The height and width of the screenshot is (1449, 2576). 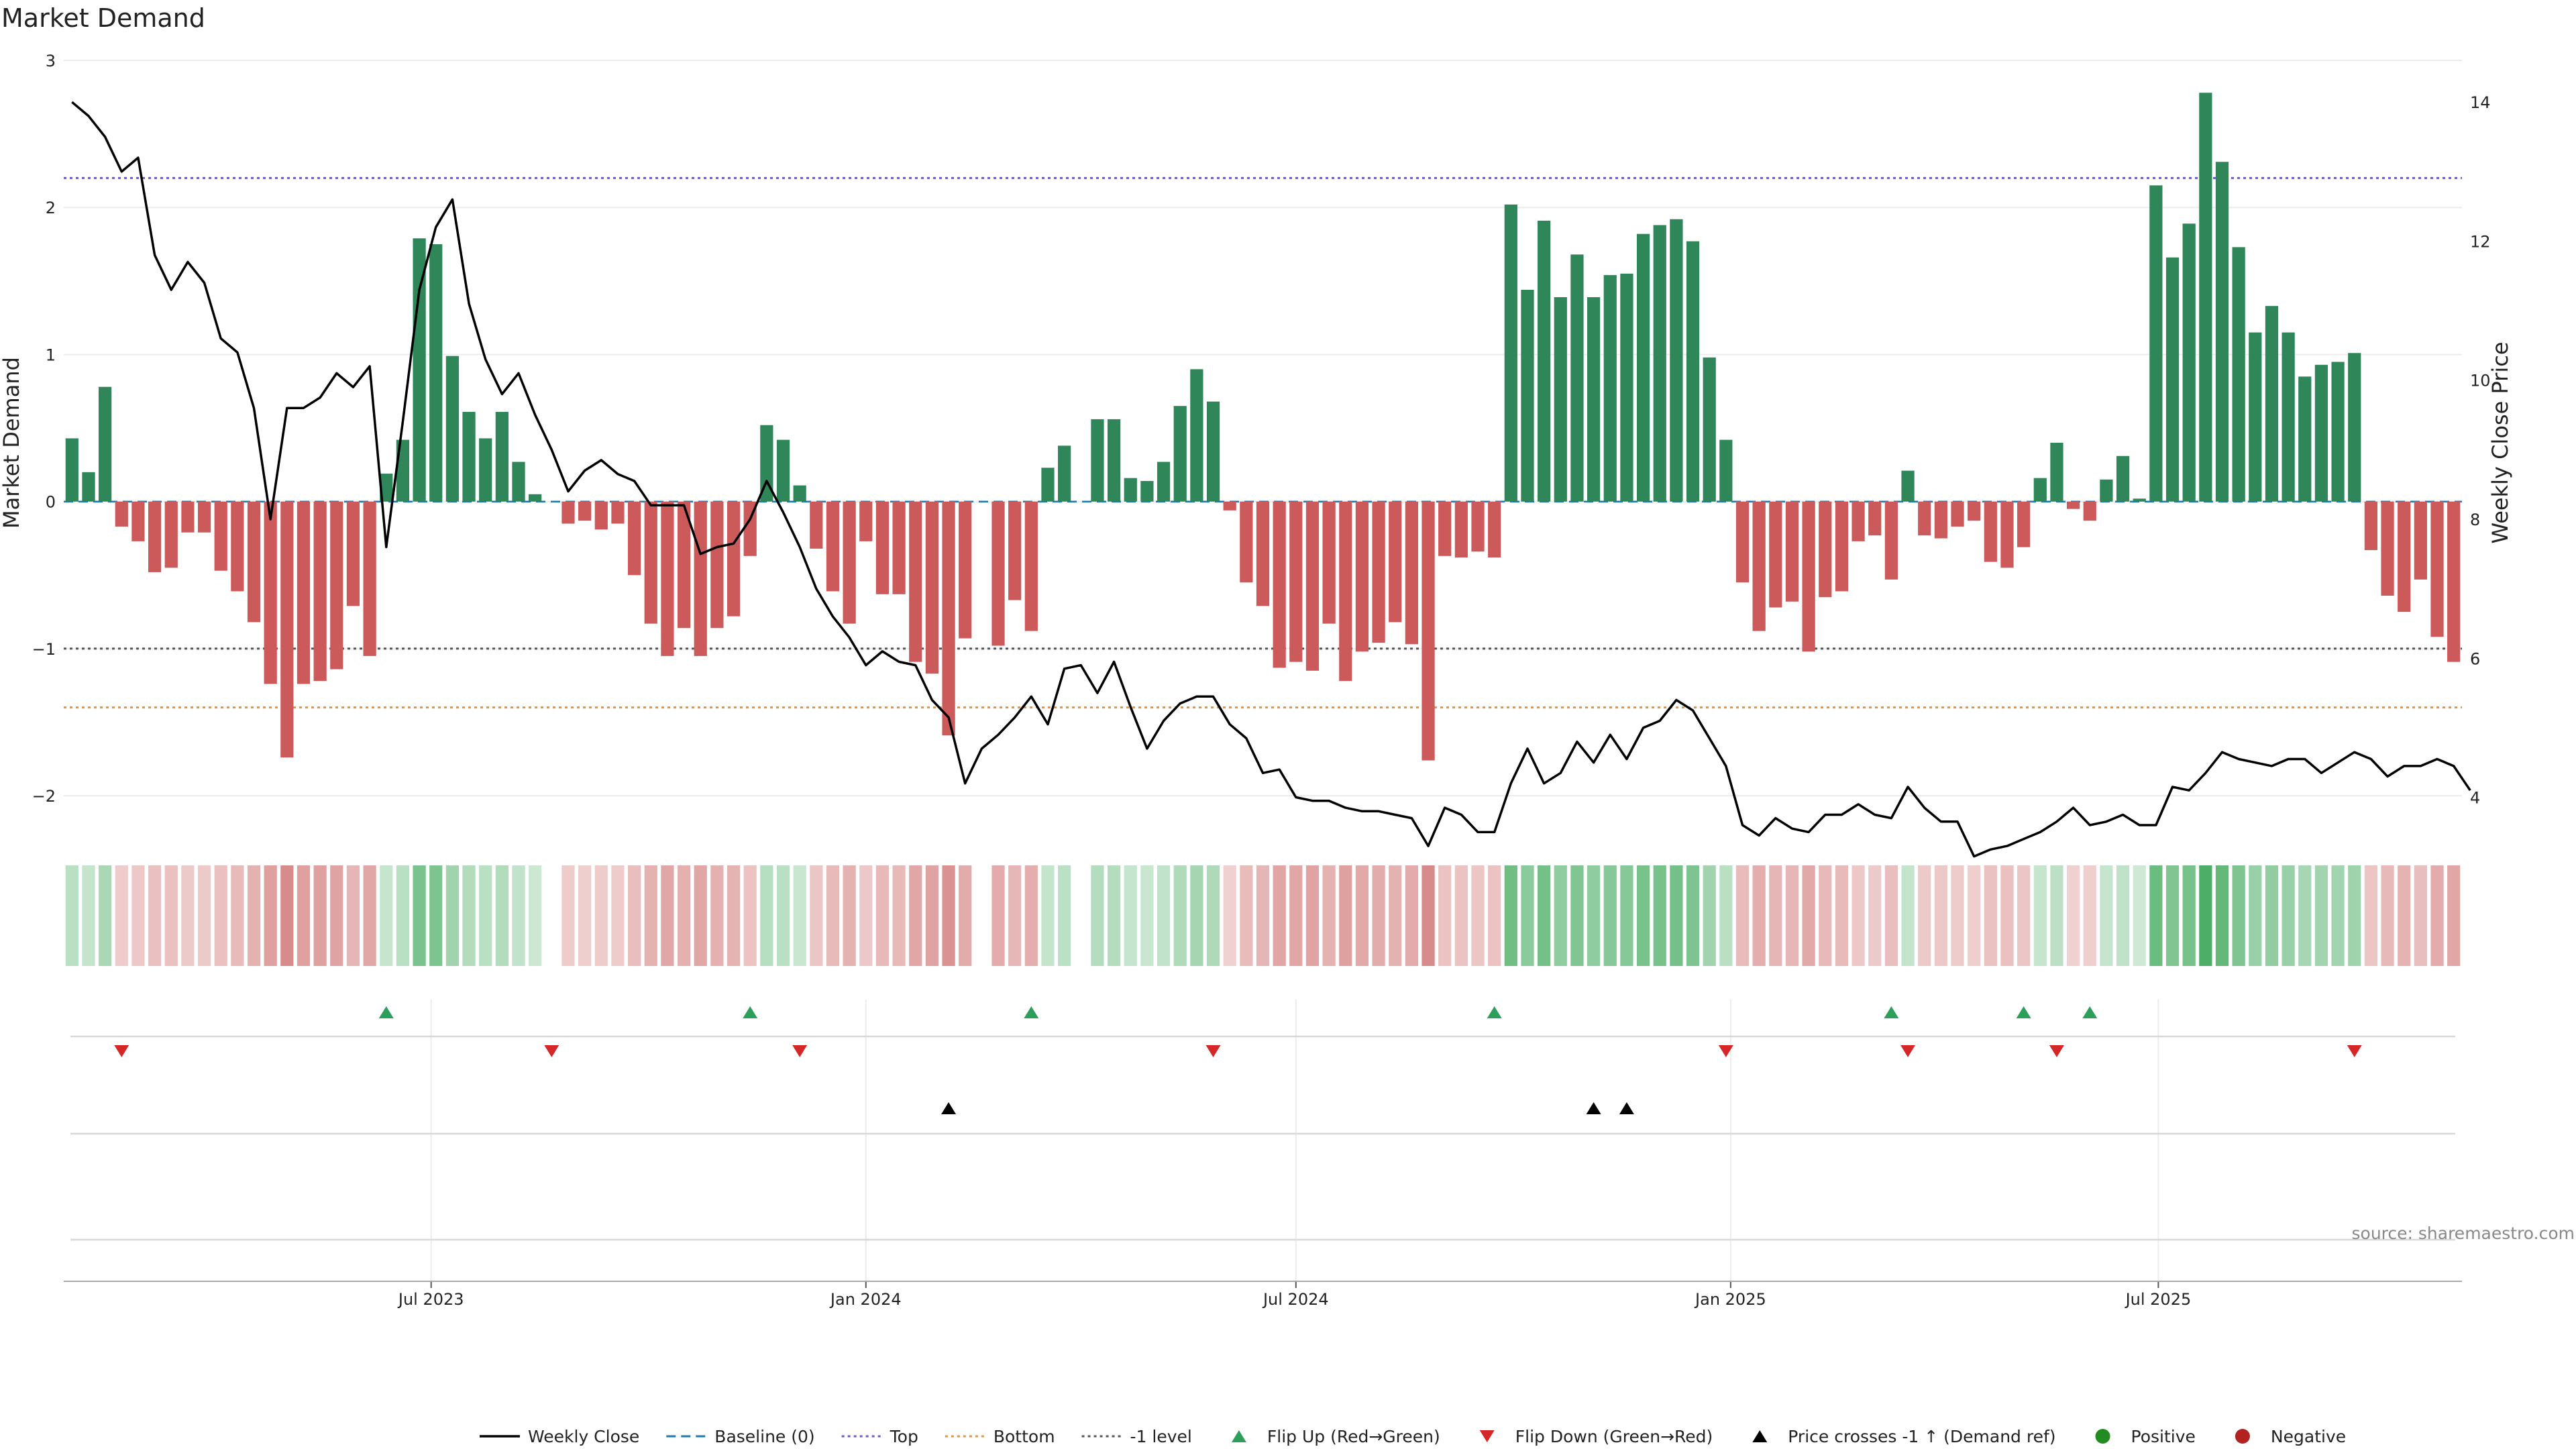 What do you see at coordinates (1614, 1436) in the screenshot?
I see `legend-label: Flip Down (Green→Red)` at bounding box center [1614, 1436].